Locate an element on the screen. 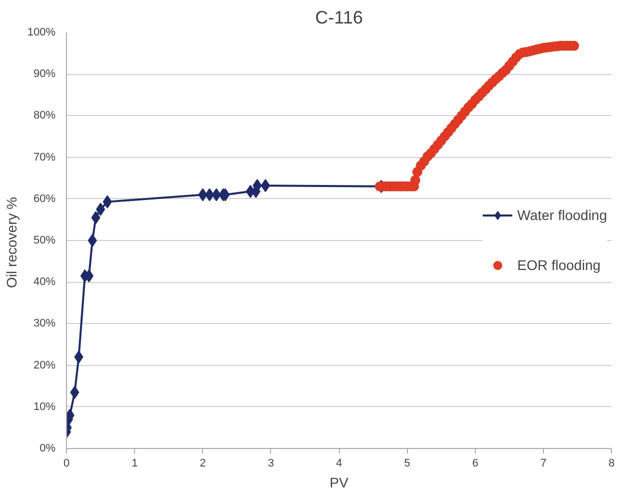 The height and width of the screenshot is (493, 631). y-tick-label: 50% is located at coordinates (44, 240).